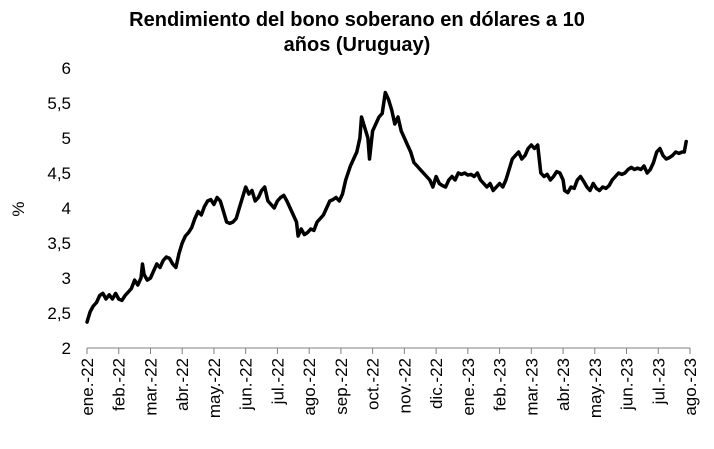  Describe the element at coordinates (87, 387) in the screenshot. I see `x-tick-label: ene.-22` at that location.